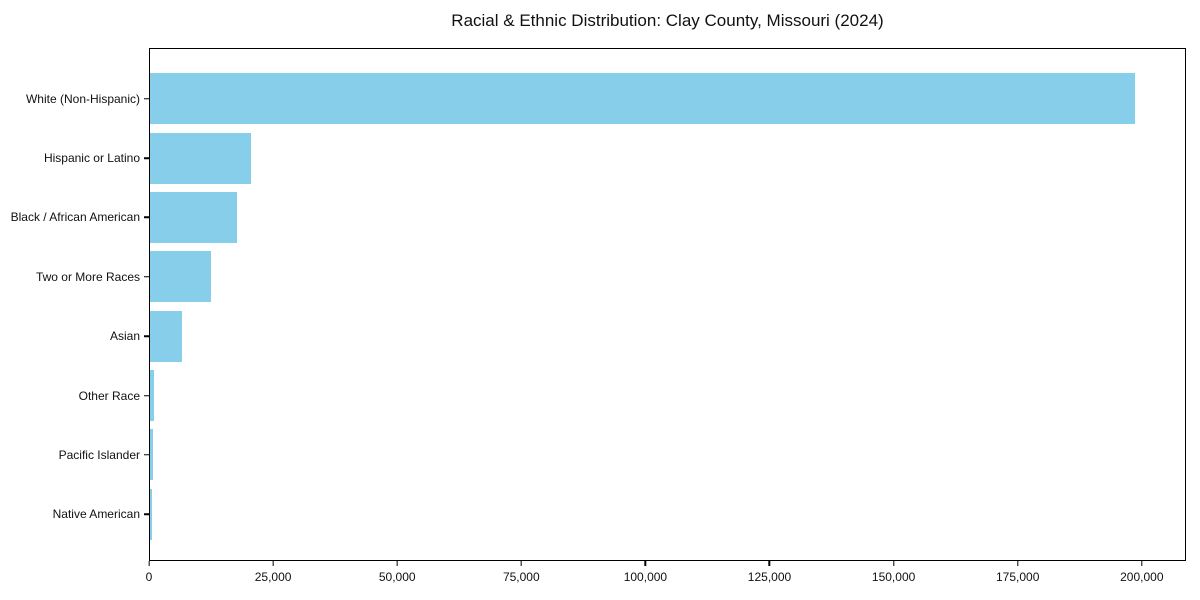 The width and height of the screenshot is (1200, 600). What do you see at coordinates (91, 158) in the screenshot?
I see `category-label: Hispanic or Latino` at bounding box center [91, 158].